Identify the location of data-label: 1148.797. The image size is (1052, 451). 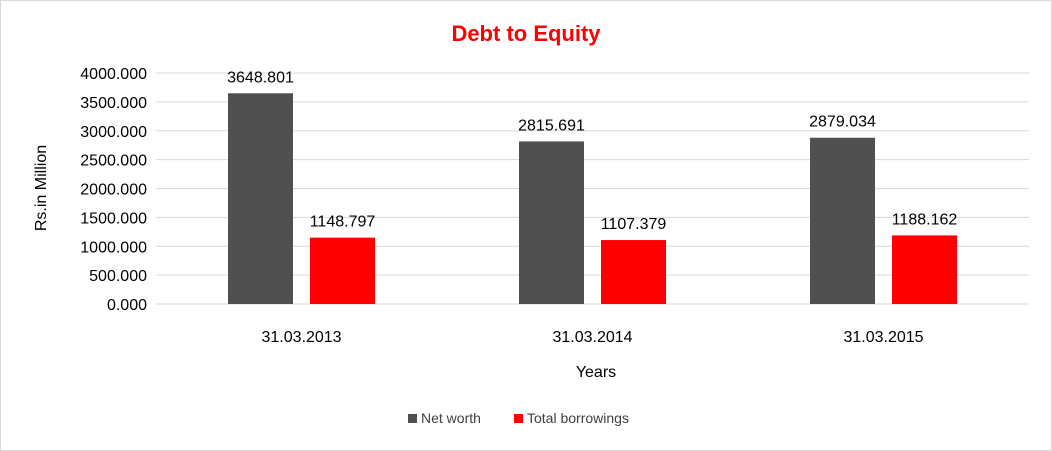
(343, 222).